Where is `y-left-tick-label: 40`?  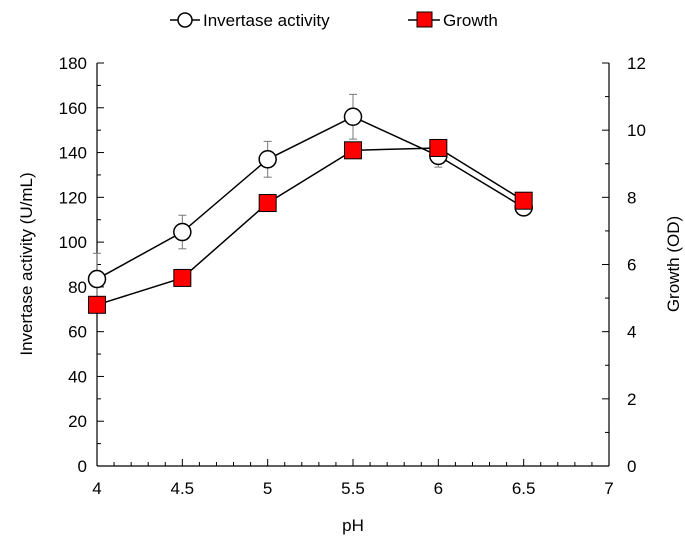
y-left-tick-label: 40 is located at coordinates (77, 376).